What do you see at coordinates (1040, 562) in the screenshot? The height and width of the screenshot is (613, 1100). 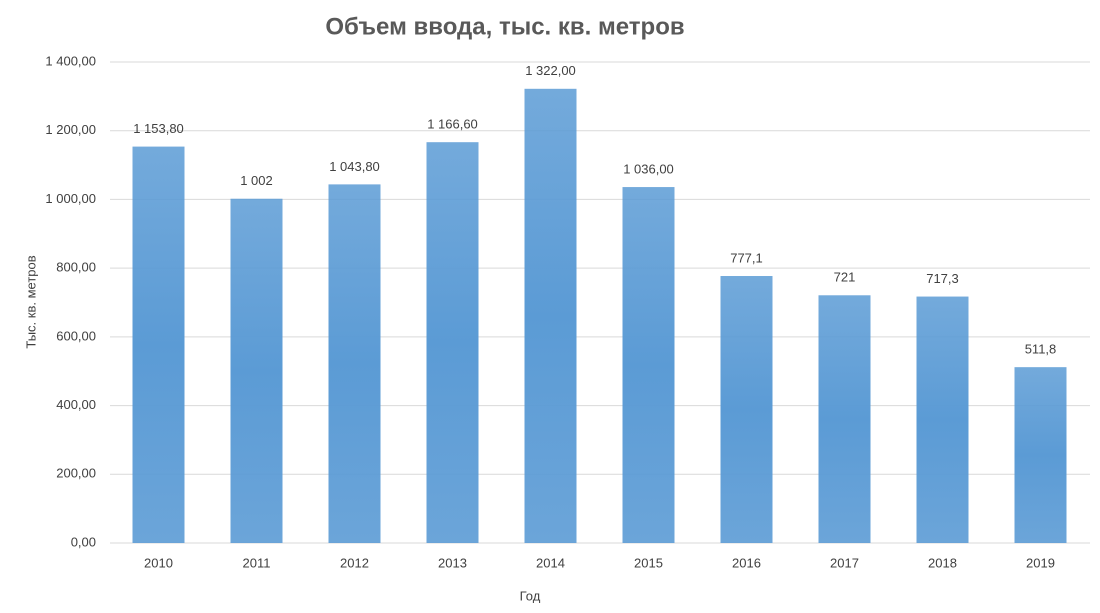 I see `x-tick-label: 2019` at bounding box center [1040, 562].